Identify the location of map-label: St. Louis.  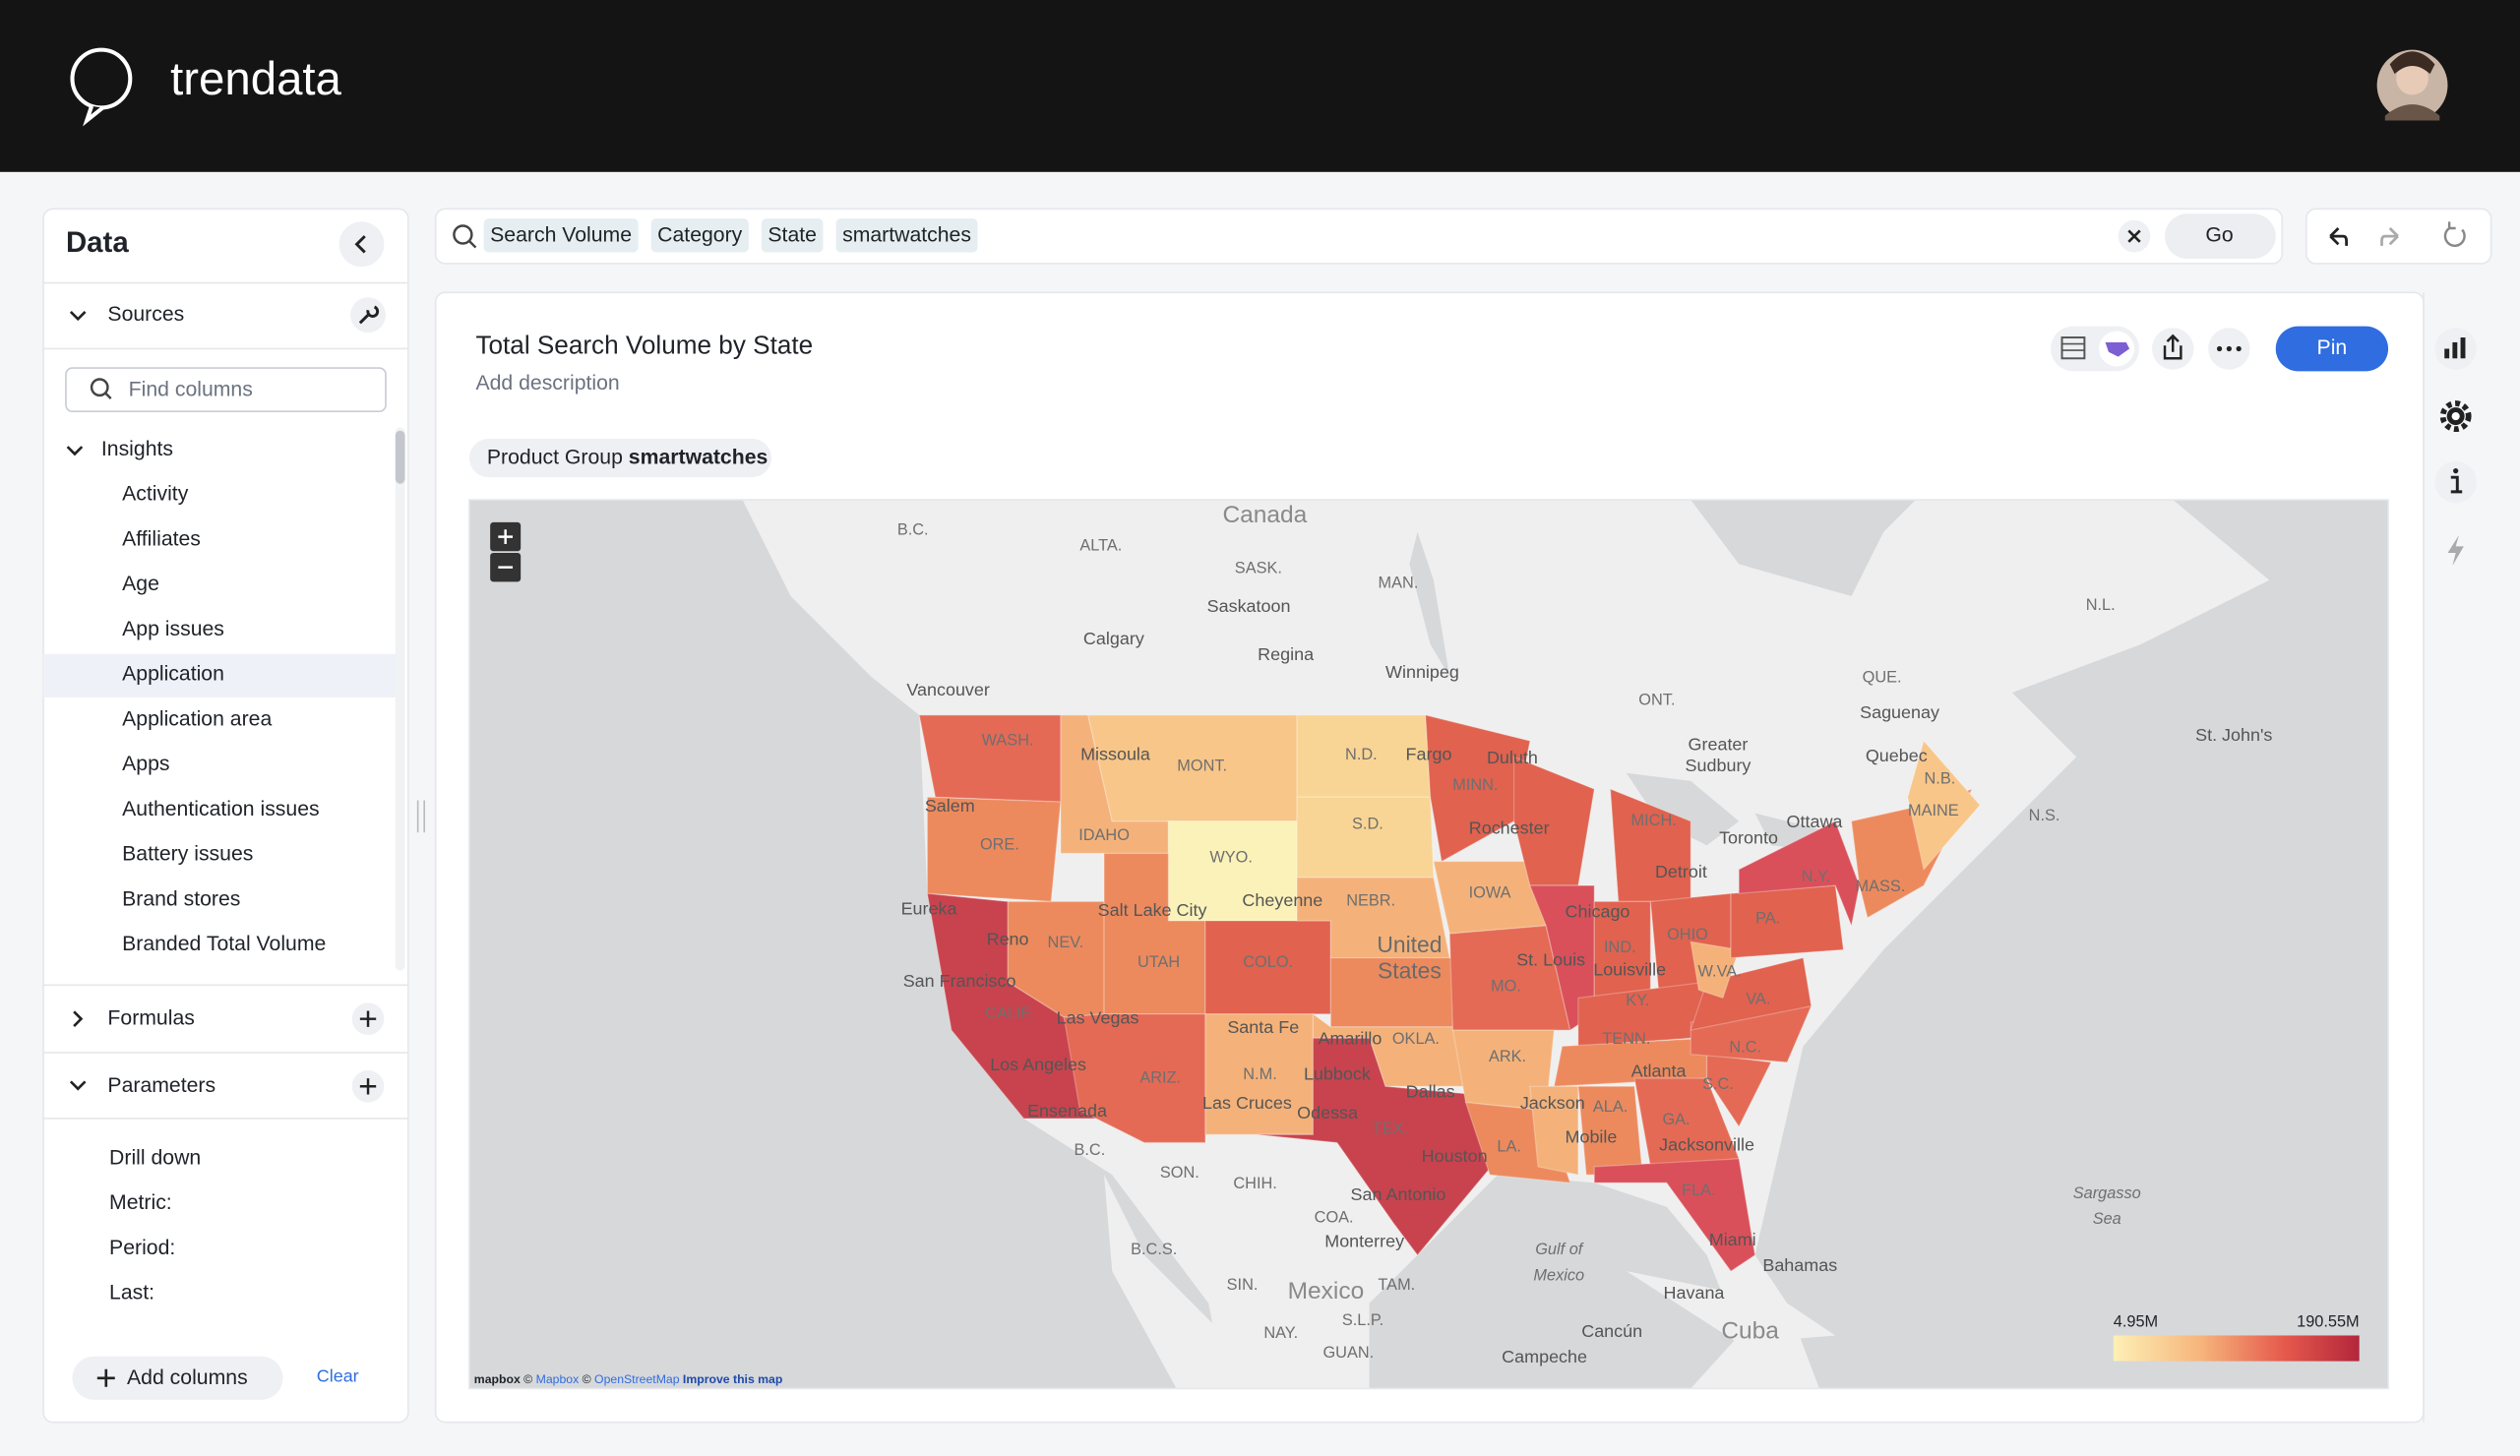
(1550, 960).